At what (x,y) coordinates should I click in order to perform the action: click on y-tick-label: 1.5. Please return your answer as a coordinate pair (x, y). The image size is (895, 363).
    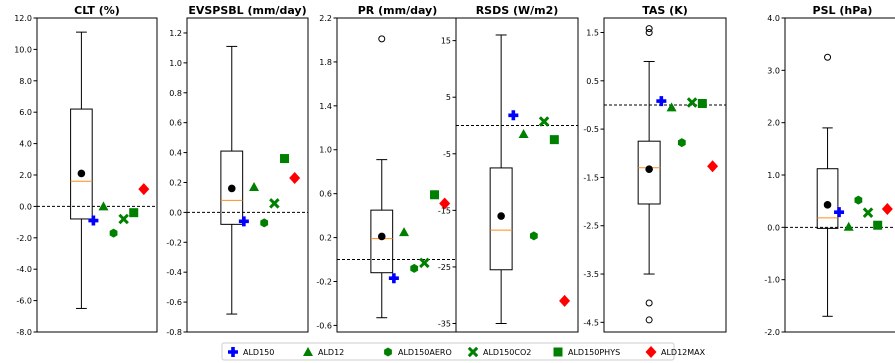
    Looking at the image, I should click on (592, 32).